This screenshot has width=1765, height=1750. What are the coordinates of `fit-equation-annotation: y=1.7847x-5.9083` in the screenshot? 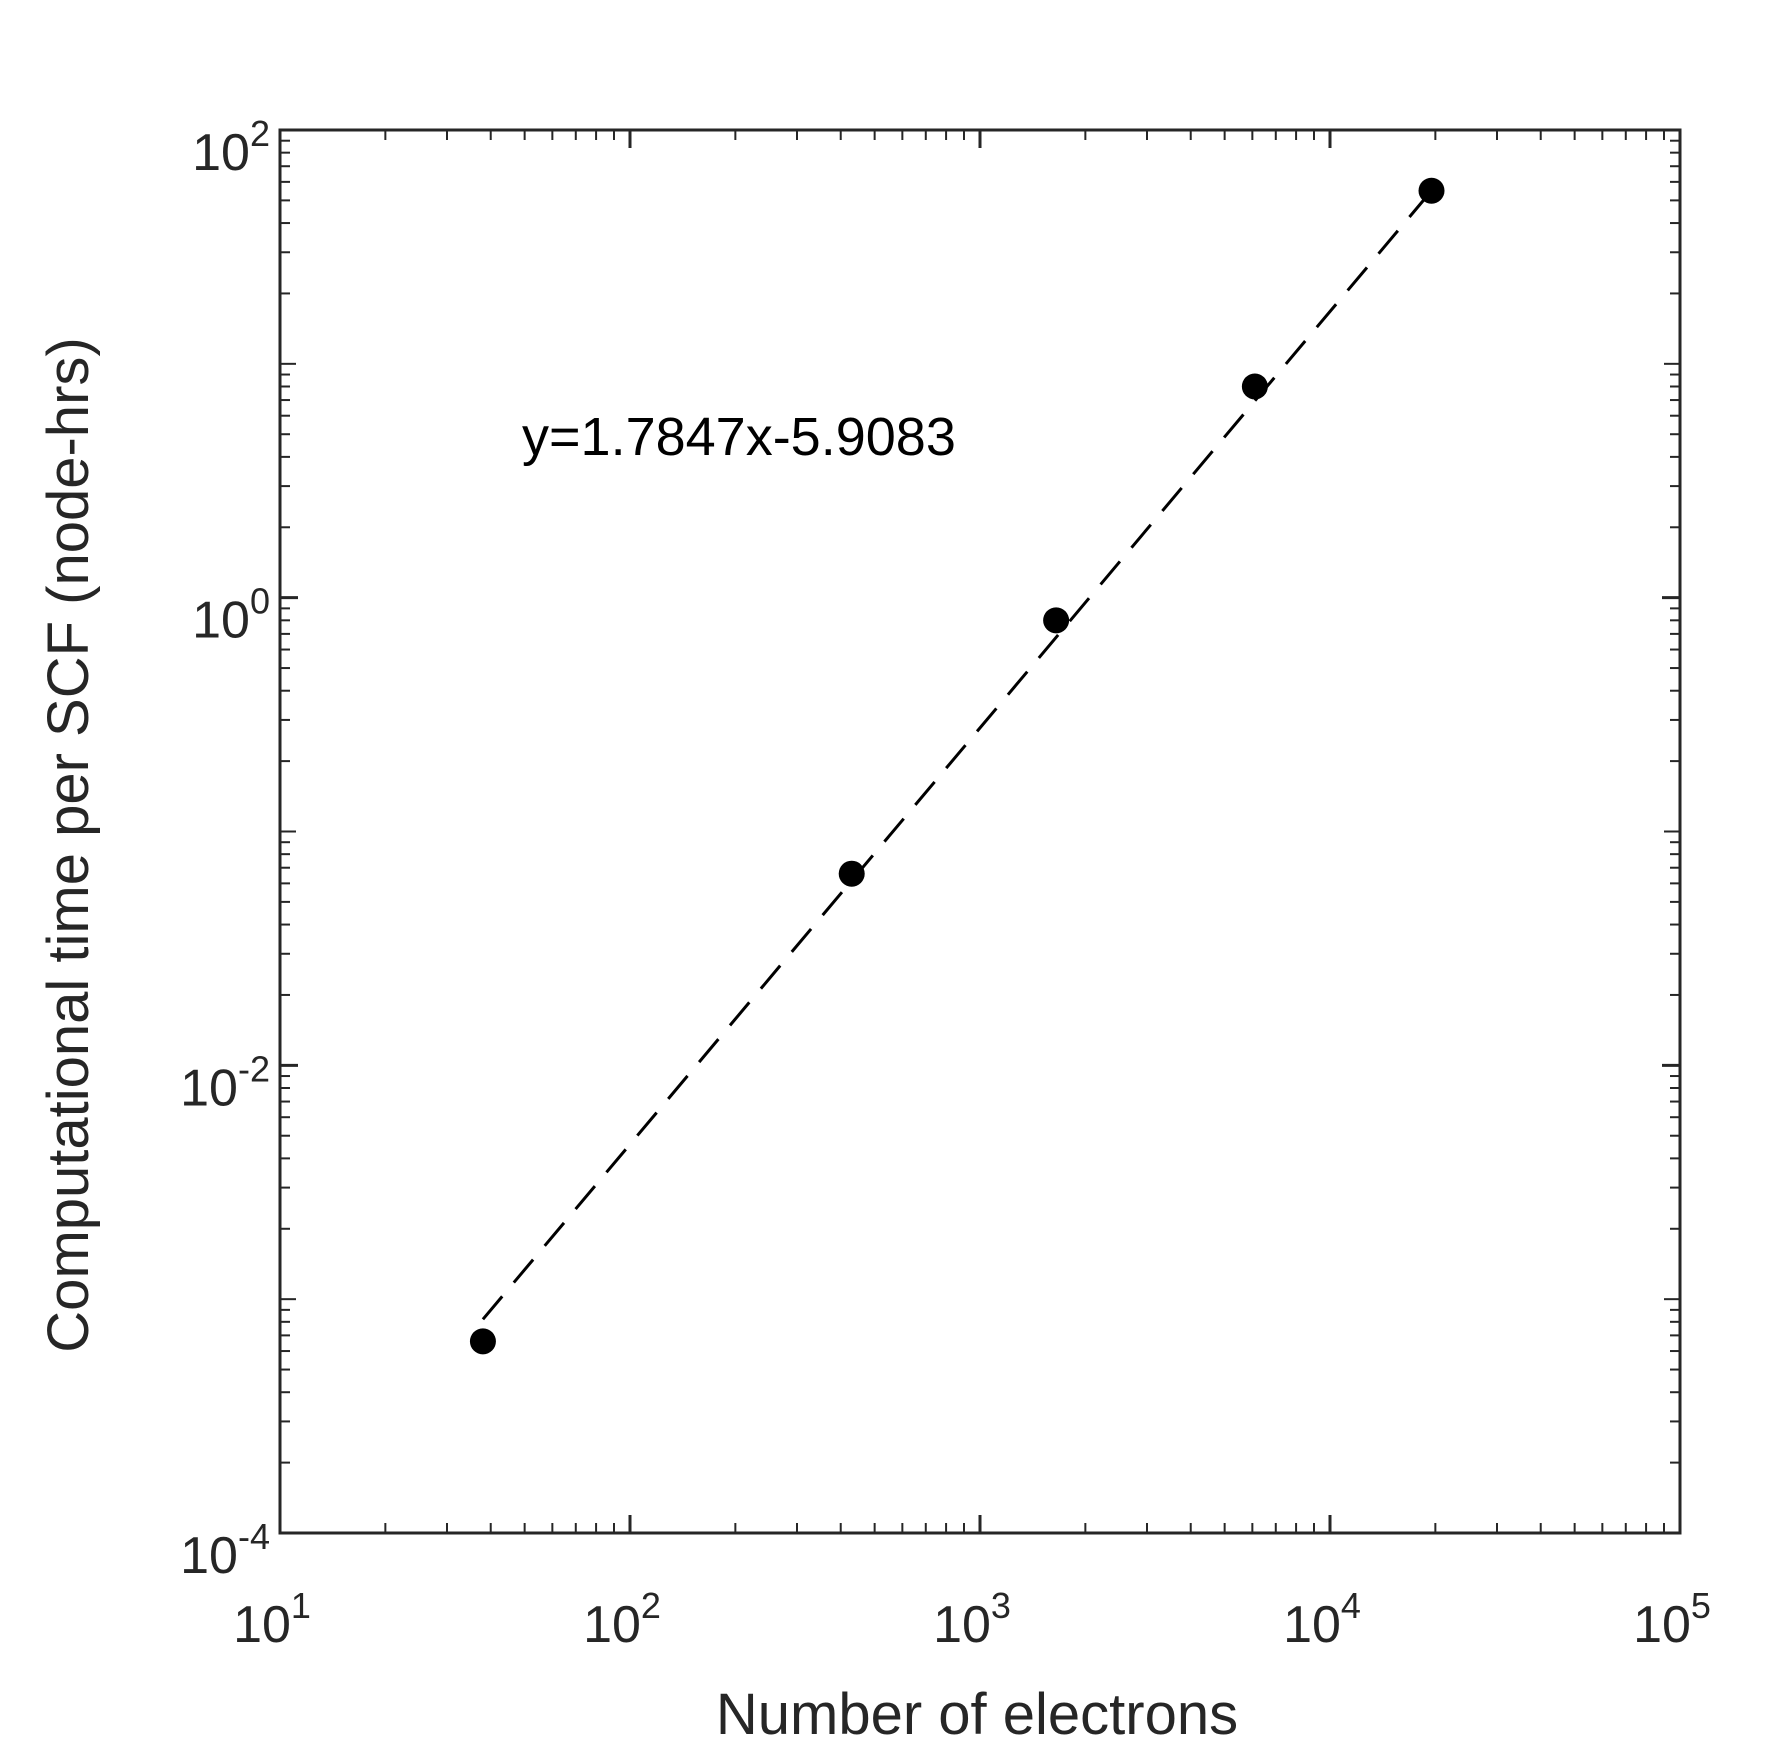 It's located at (739, 437).